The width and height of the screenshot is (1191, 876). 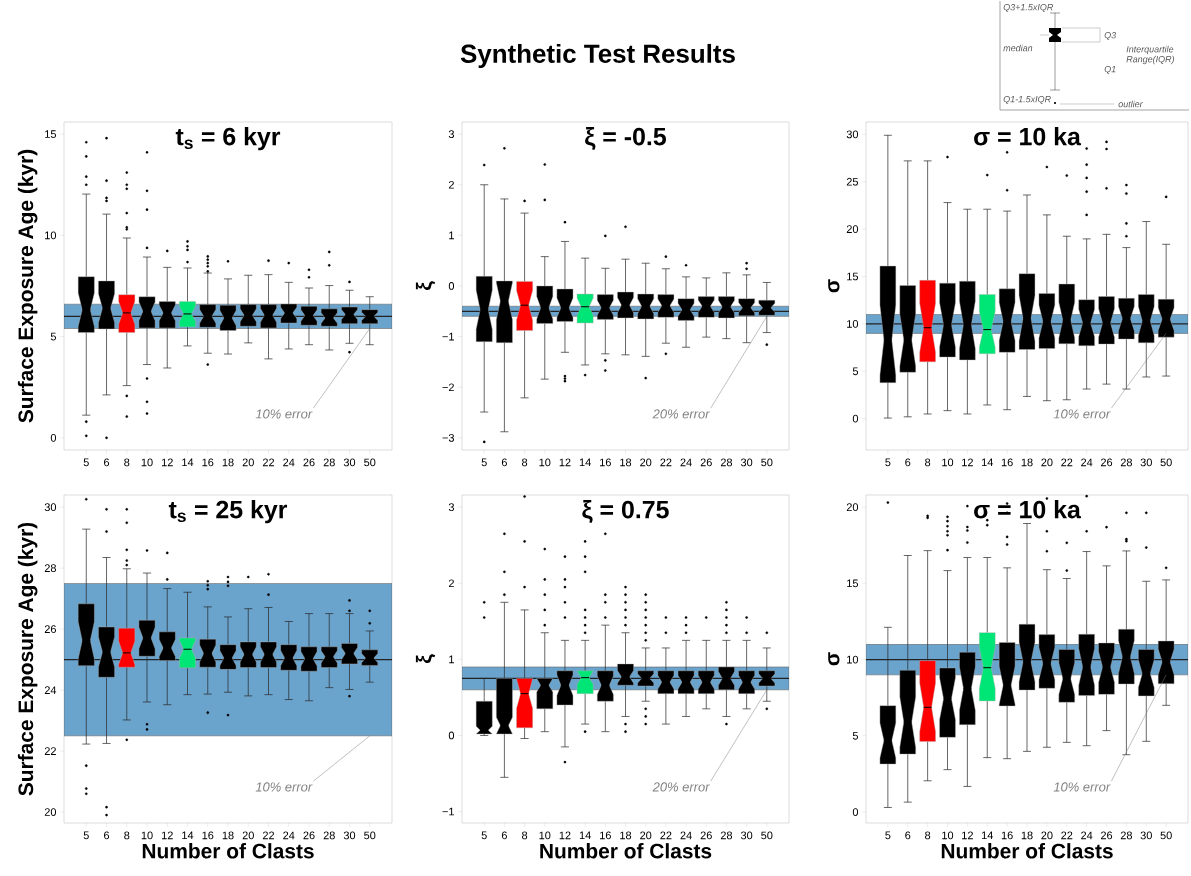 I want to click on y-tick-label: 22, so click(x=50, y=751).